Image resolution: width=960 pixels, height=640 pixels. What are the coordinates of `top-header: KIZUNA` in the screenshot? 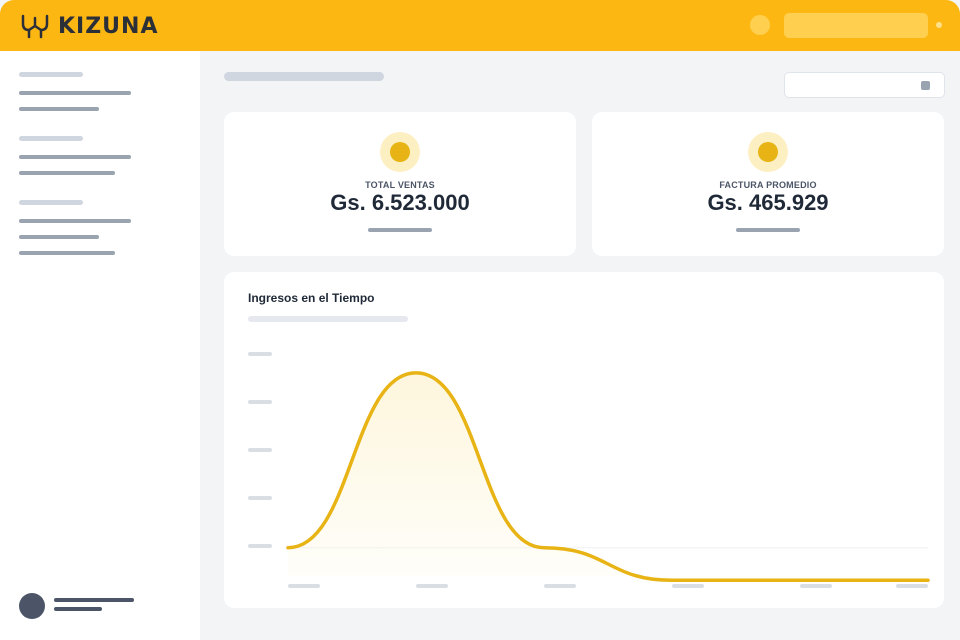 It's located at (480, 25).